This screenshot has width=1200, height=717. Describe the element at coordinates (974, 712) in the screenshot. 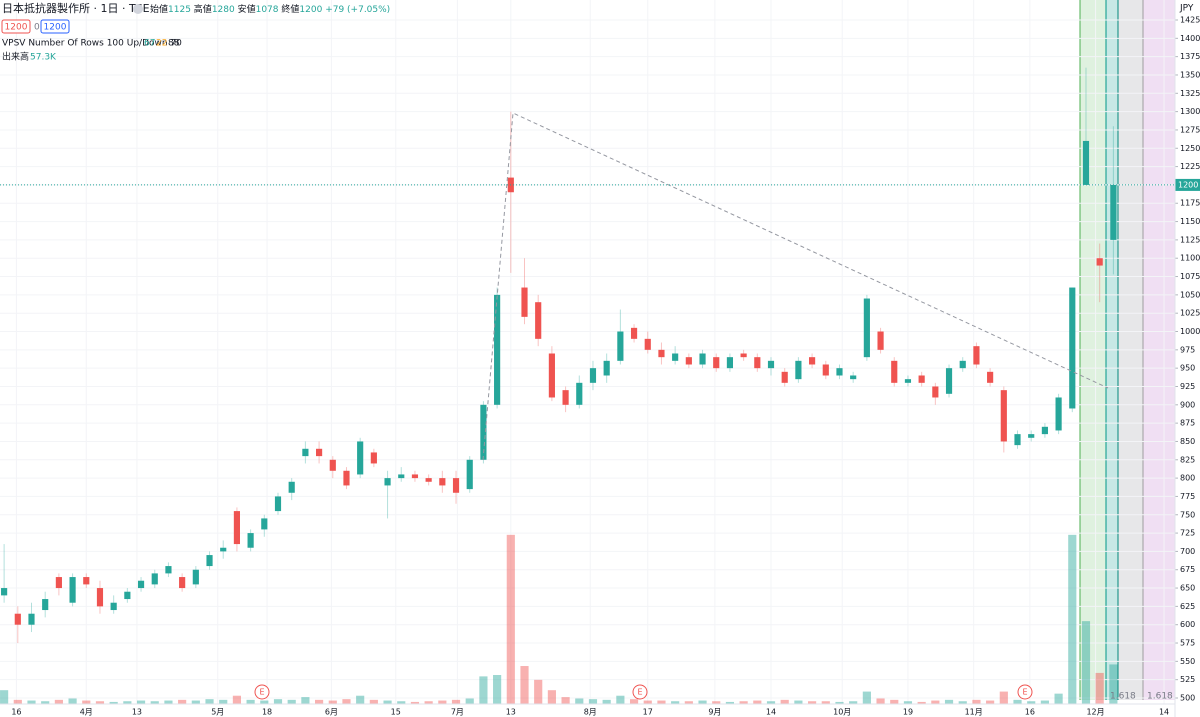

I see `x-tick-label: 11月` at that location.